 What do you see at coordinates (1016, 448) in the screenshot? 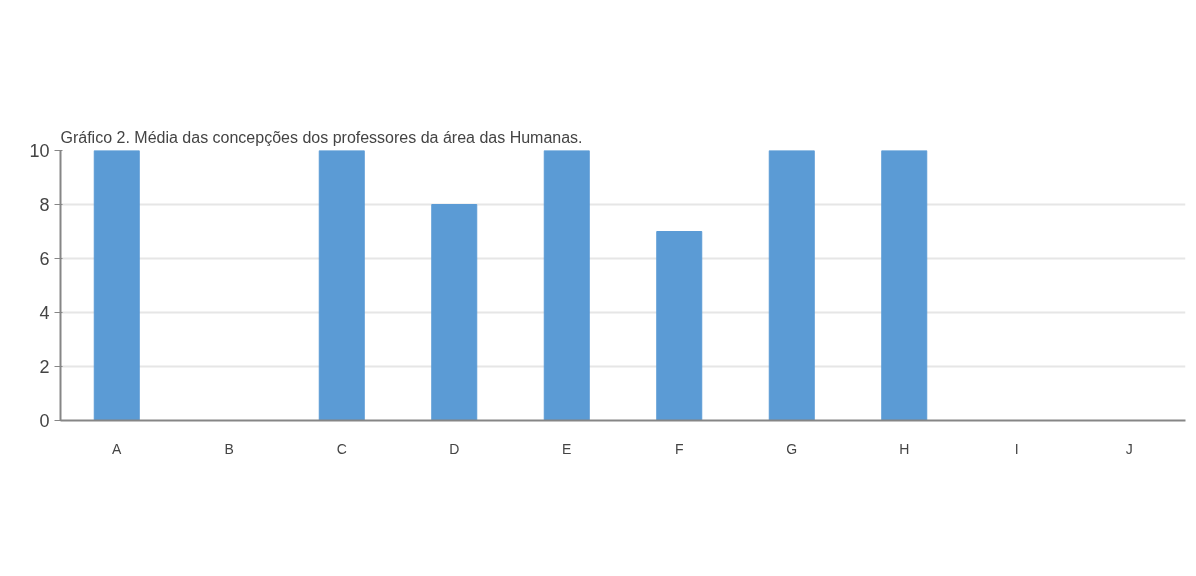
I see `x-tick-label: I` at bounding box center [1016, 448].